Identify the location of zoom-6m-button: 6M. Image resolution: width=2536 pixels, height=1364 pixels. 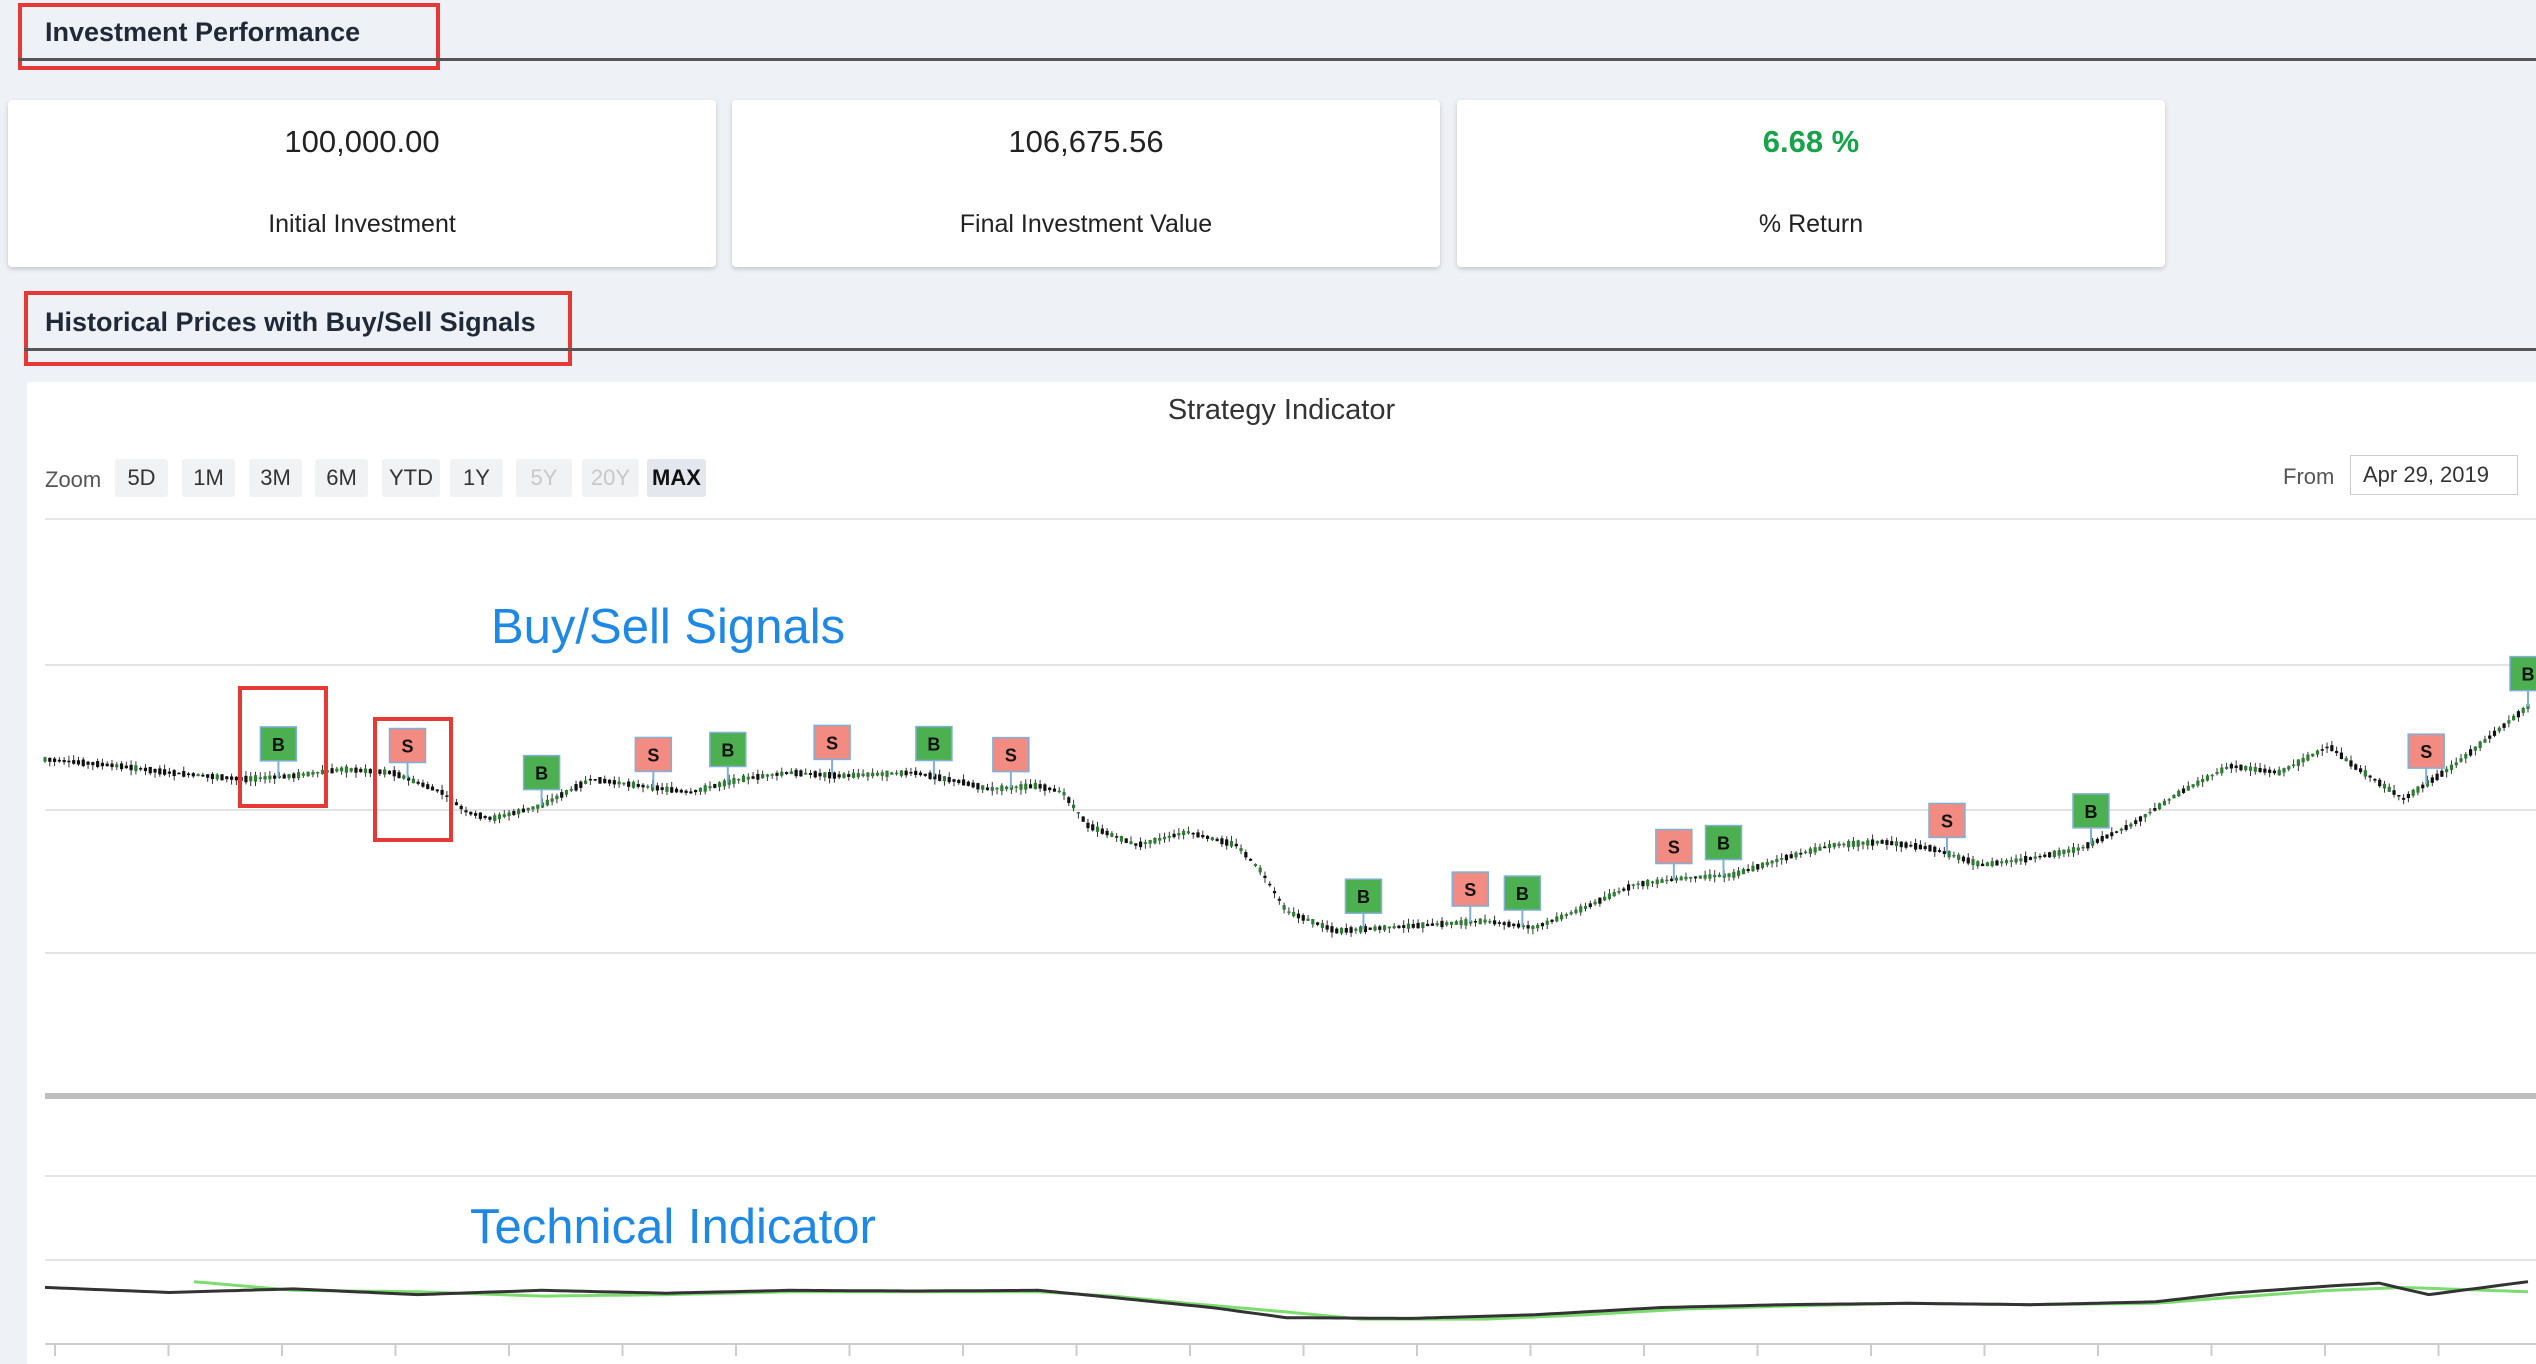
(341, 478).